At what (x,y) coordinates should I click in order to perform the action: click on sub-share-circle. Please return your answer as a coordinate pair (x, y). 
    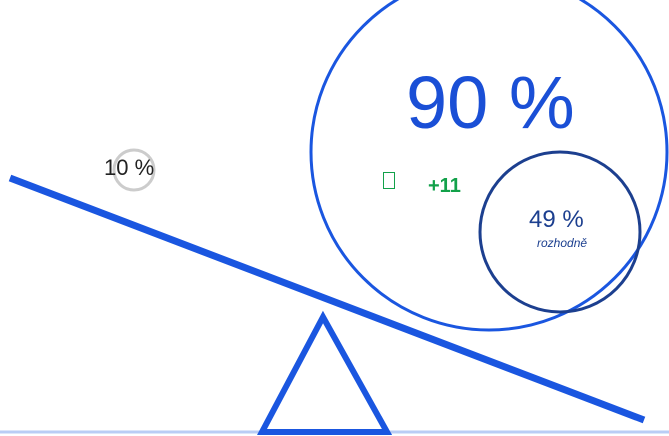
    Looking at the image, I should click on (560, 232).